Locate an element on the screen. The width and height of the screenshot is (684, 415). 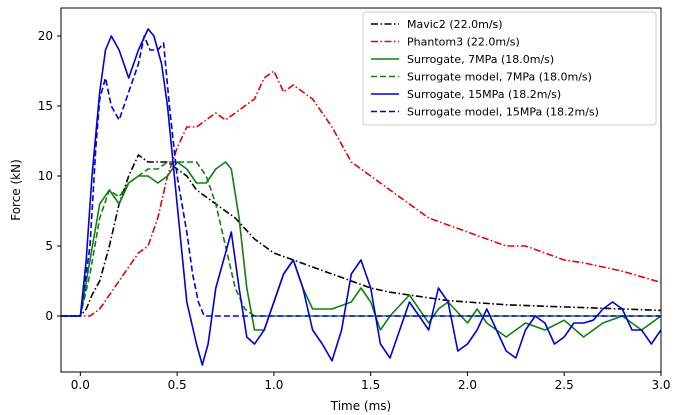
legend-entry: Surrogate, 7MPa (18.0m/s) is located at coordinates (480, 59).